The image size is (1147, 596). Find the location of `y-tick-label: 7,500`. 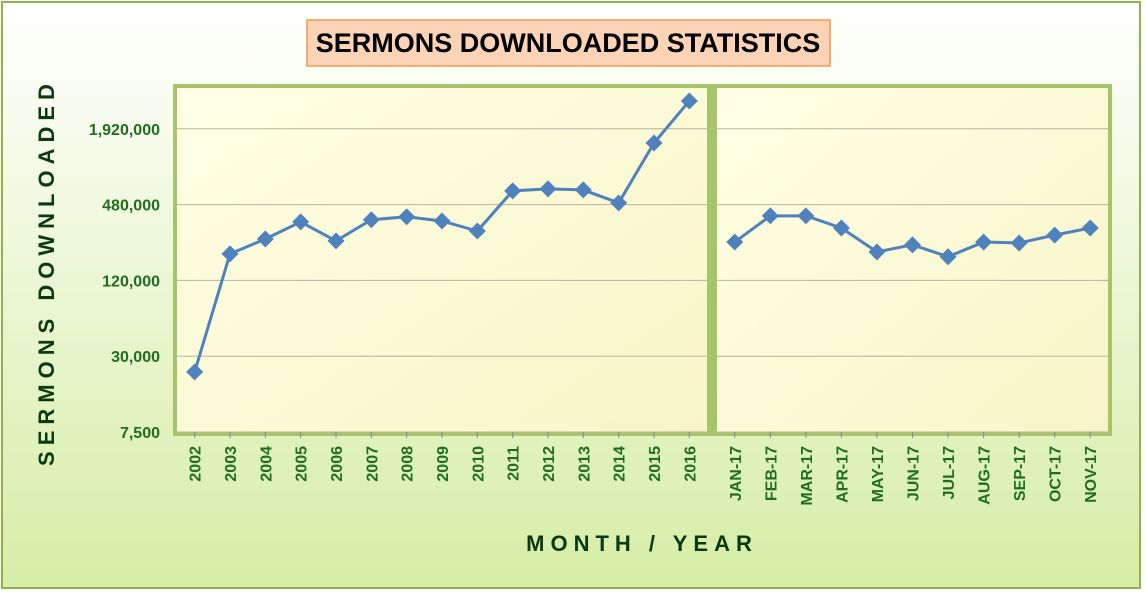

y-tick-label: 7,500 is located at coordinates (140, 433).